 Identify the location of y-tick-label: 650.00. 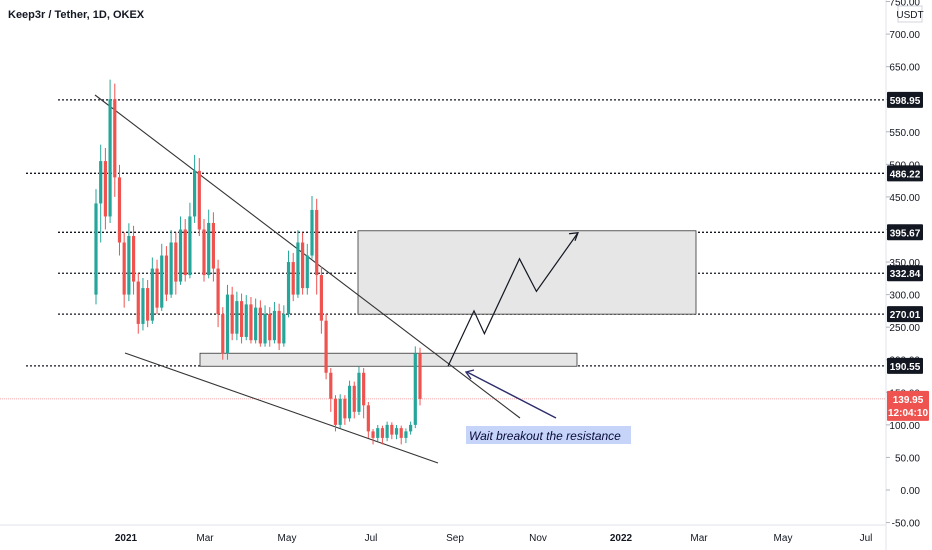
(904, 68).